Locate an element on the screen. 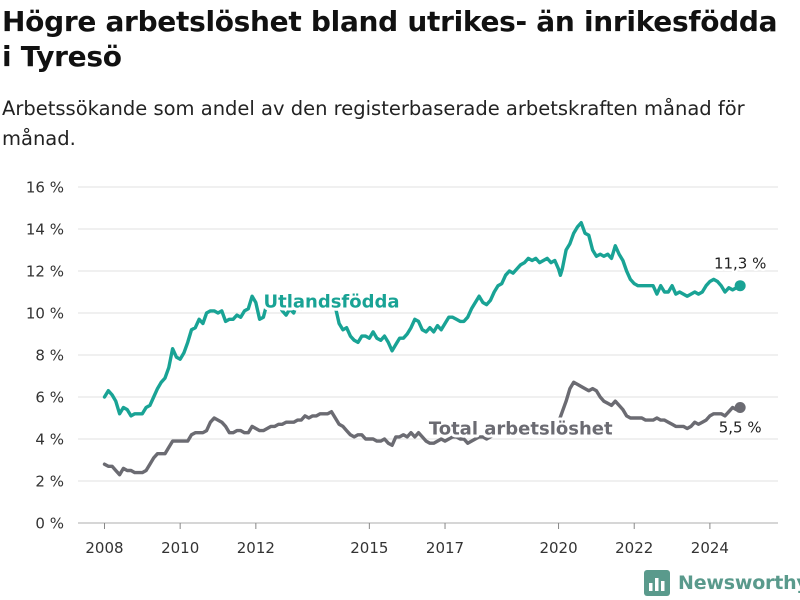  end-point-total is located at coordinates (740, 407).